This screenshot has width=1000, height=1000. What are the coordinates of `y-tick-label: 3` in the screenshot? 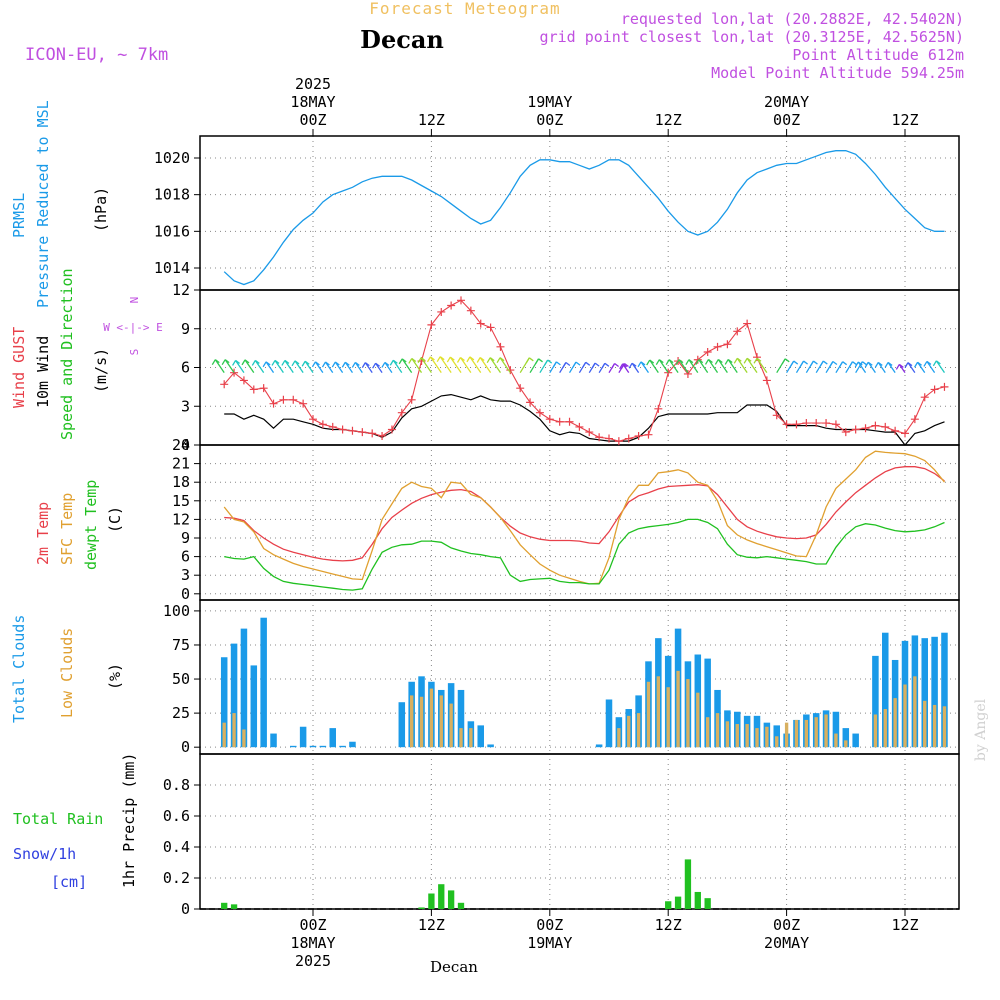 It's located at (185, 406).